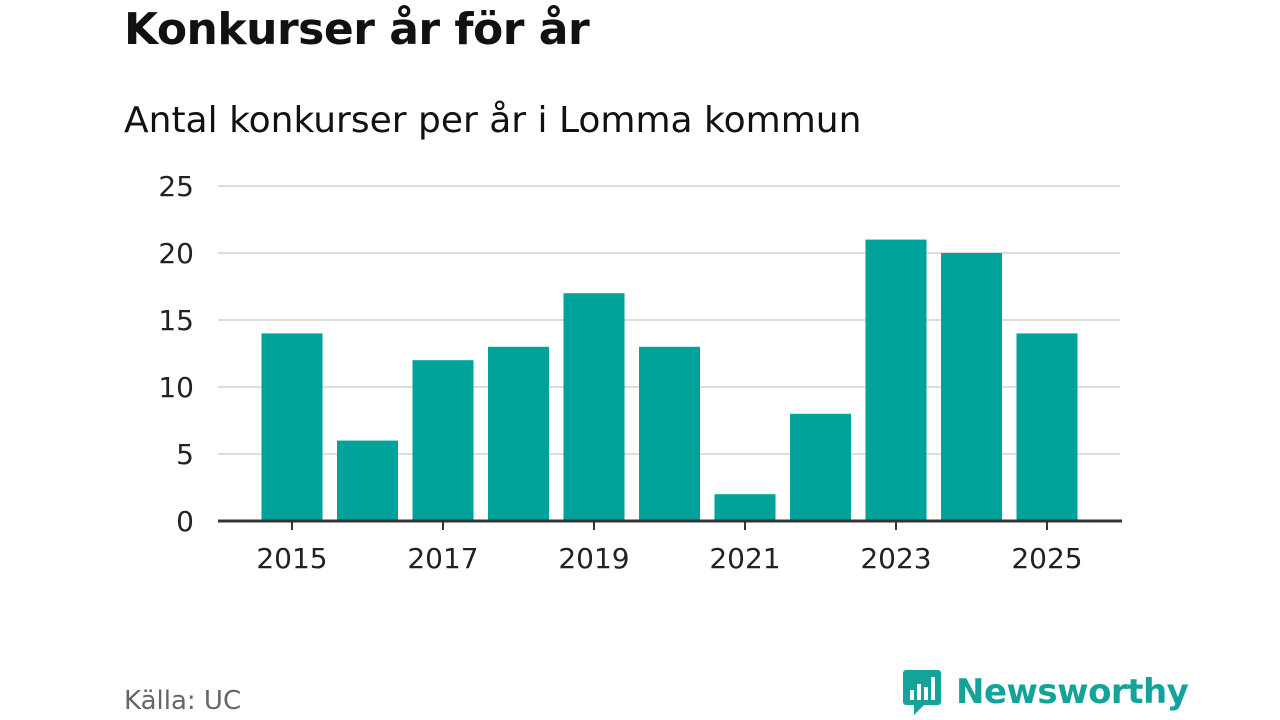 The width and height of the screenshot is (1280, 720). Describe the element at coordinates (744, 558) in the screenshot. I see `x-tick-label-2021: 2021` at that location.